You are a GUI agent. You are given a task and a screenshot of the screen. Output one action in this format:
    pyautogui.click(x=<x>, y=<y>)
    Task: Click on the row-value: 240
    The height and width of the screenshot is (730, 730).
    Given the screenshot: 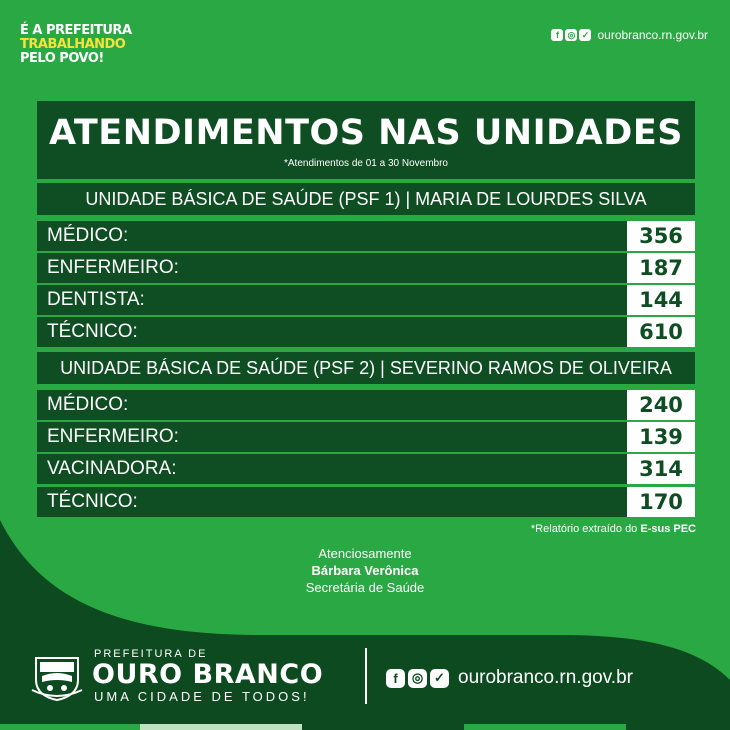 What is the action you would take?
    pyautogui.click(x=661, y=405)
    